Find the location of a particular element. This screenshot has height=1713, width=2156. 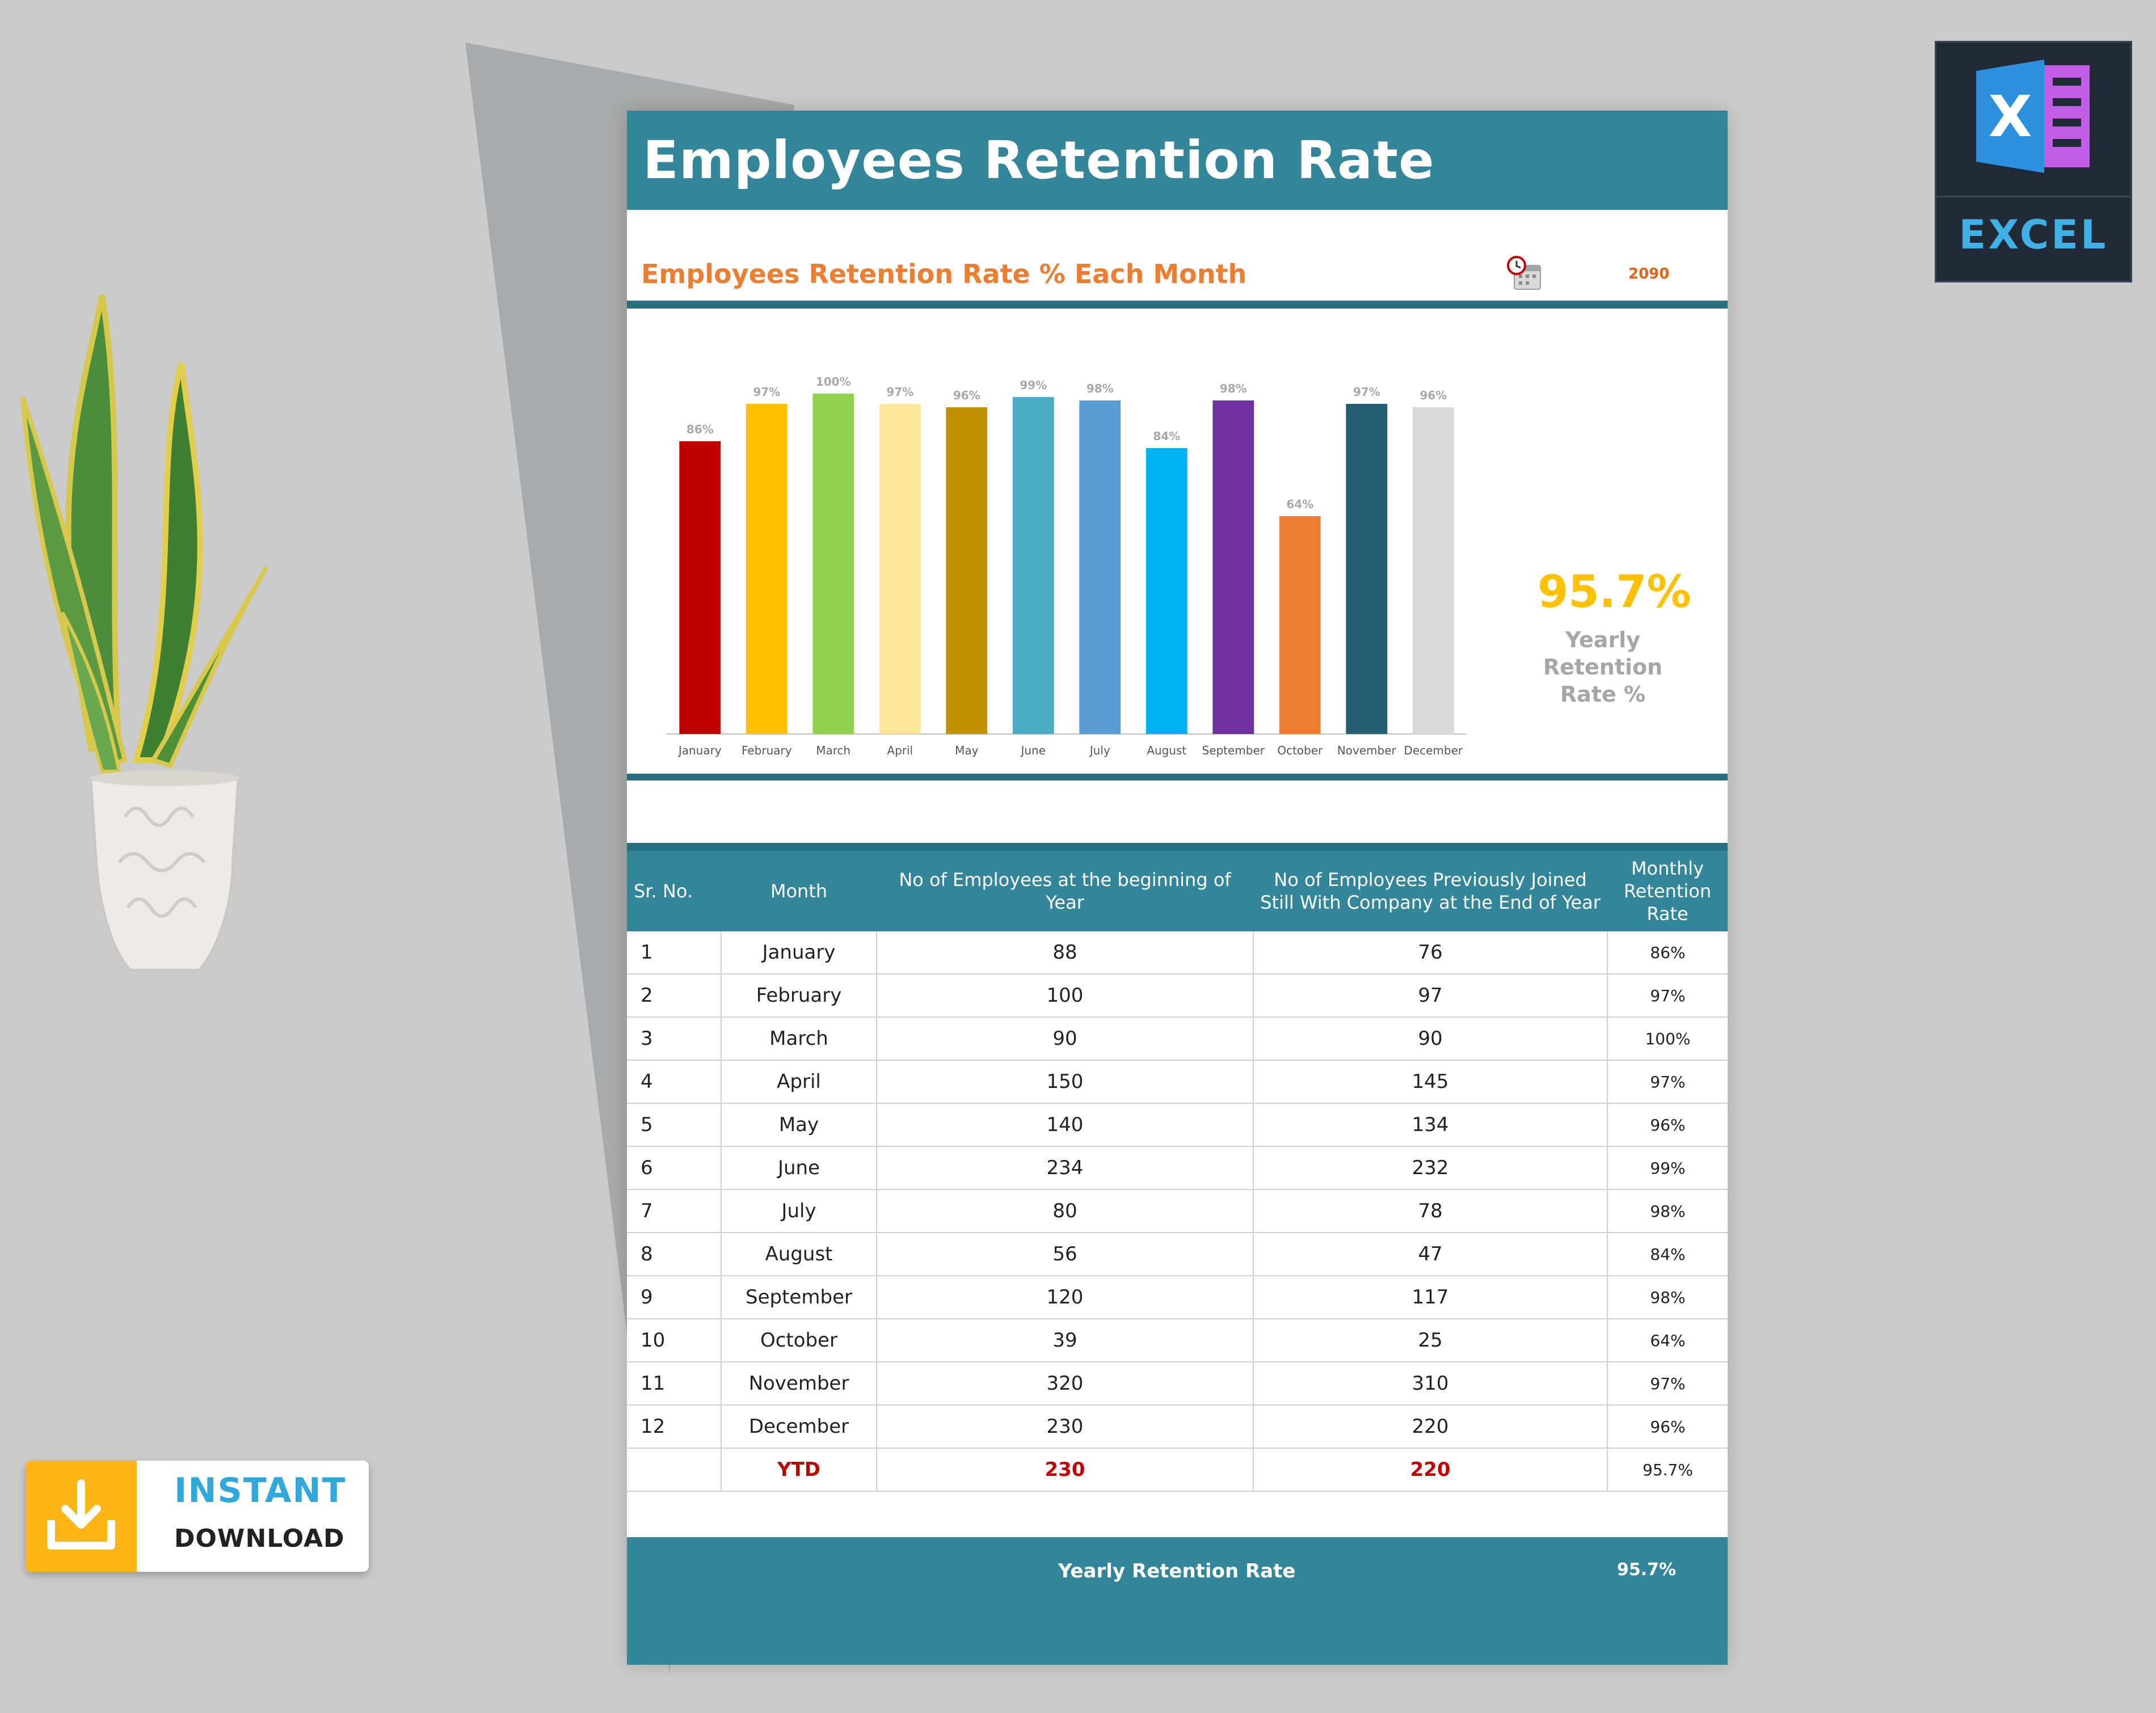

cell-begin: 88 is located at coordinates (1066, 952).